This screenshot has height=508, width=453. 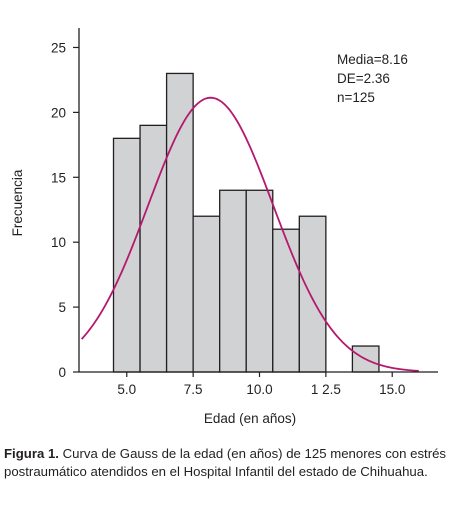 What do you see at coordinates (372, 59) in the screenshot?
I see `stats-line: Media=8.16` at bounding box center [372, 59].